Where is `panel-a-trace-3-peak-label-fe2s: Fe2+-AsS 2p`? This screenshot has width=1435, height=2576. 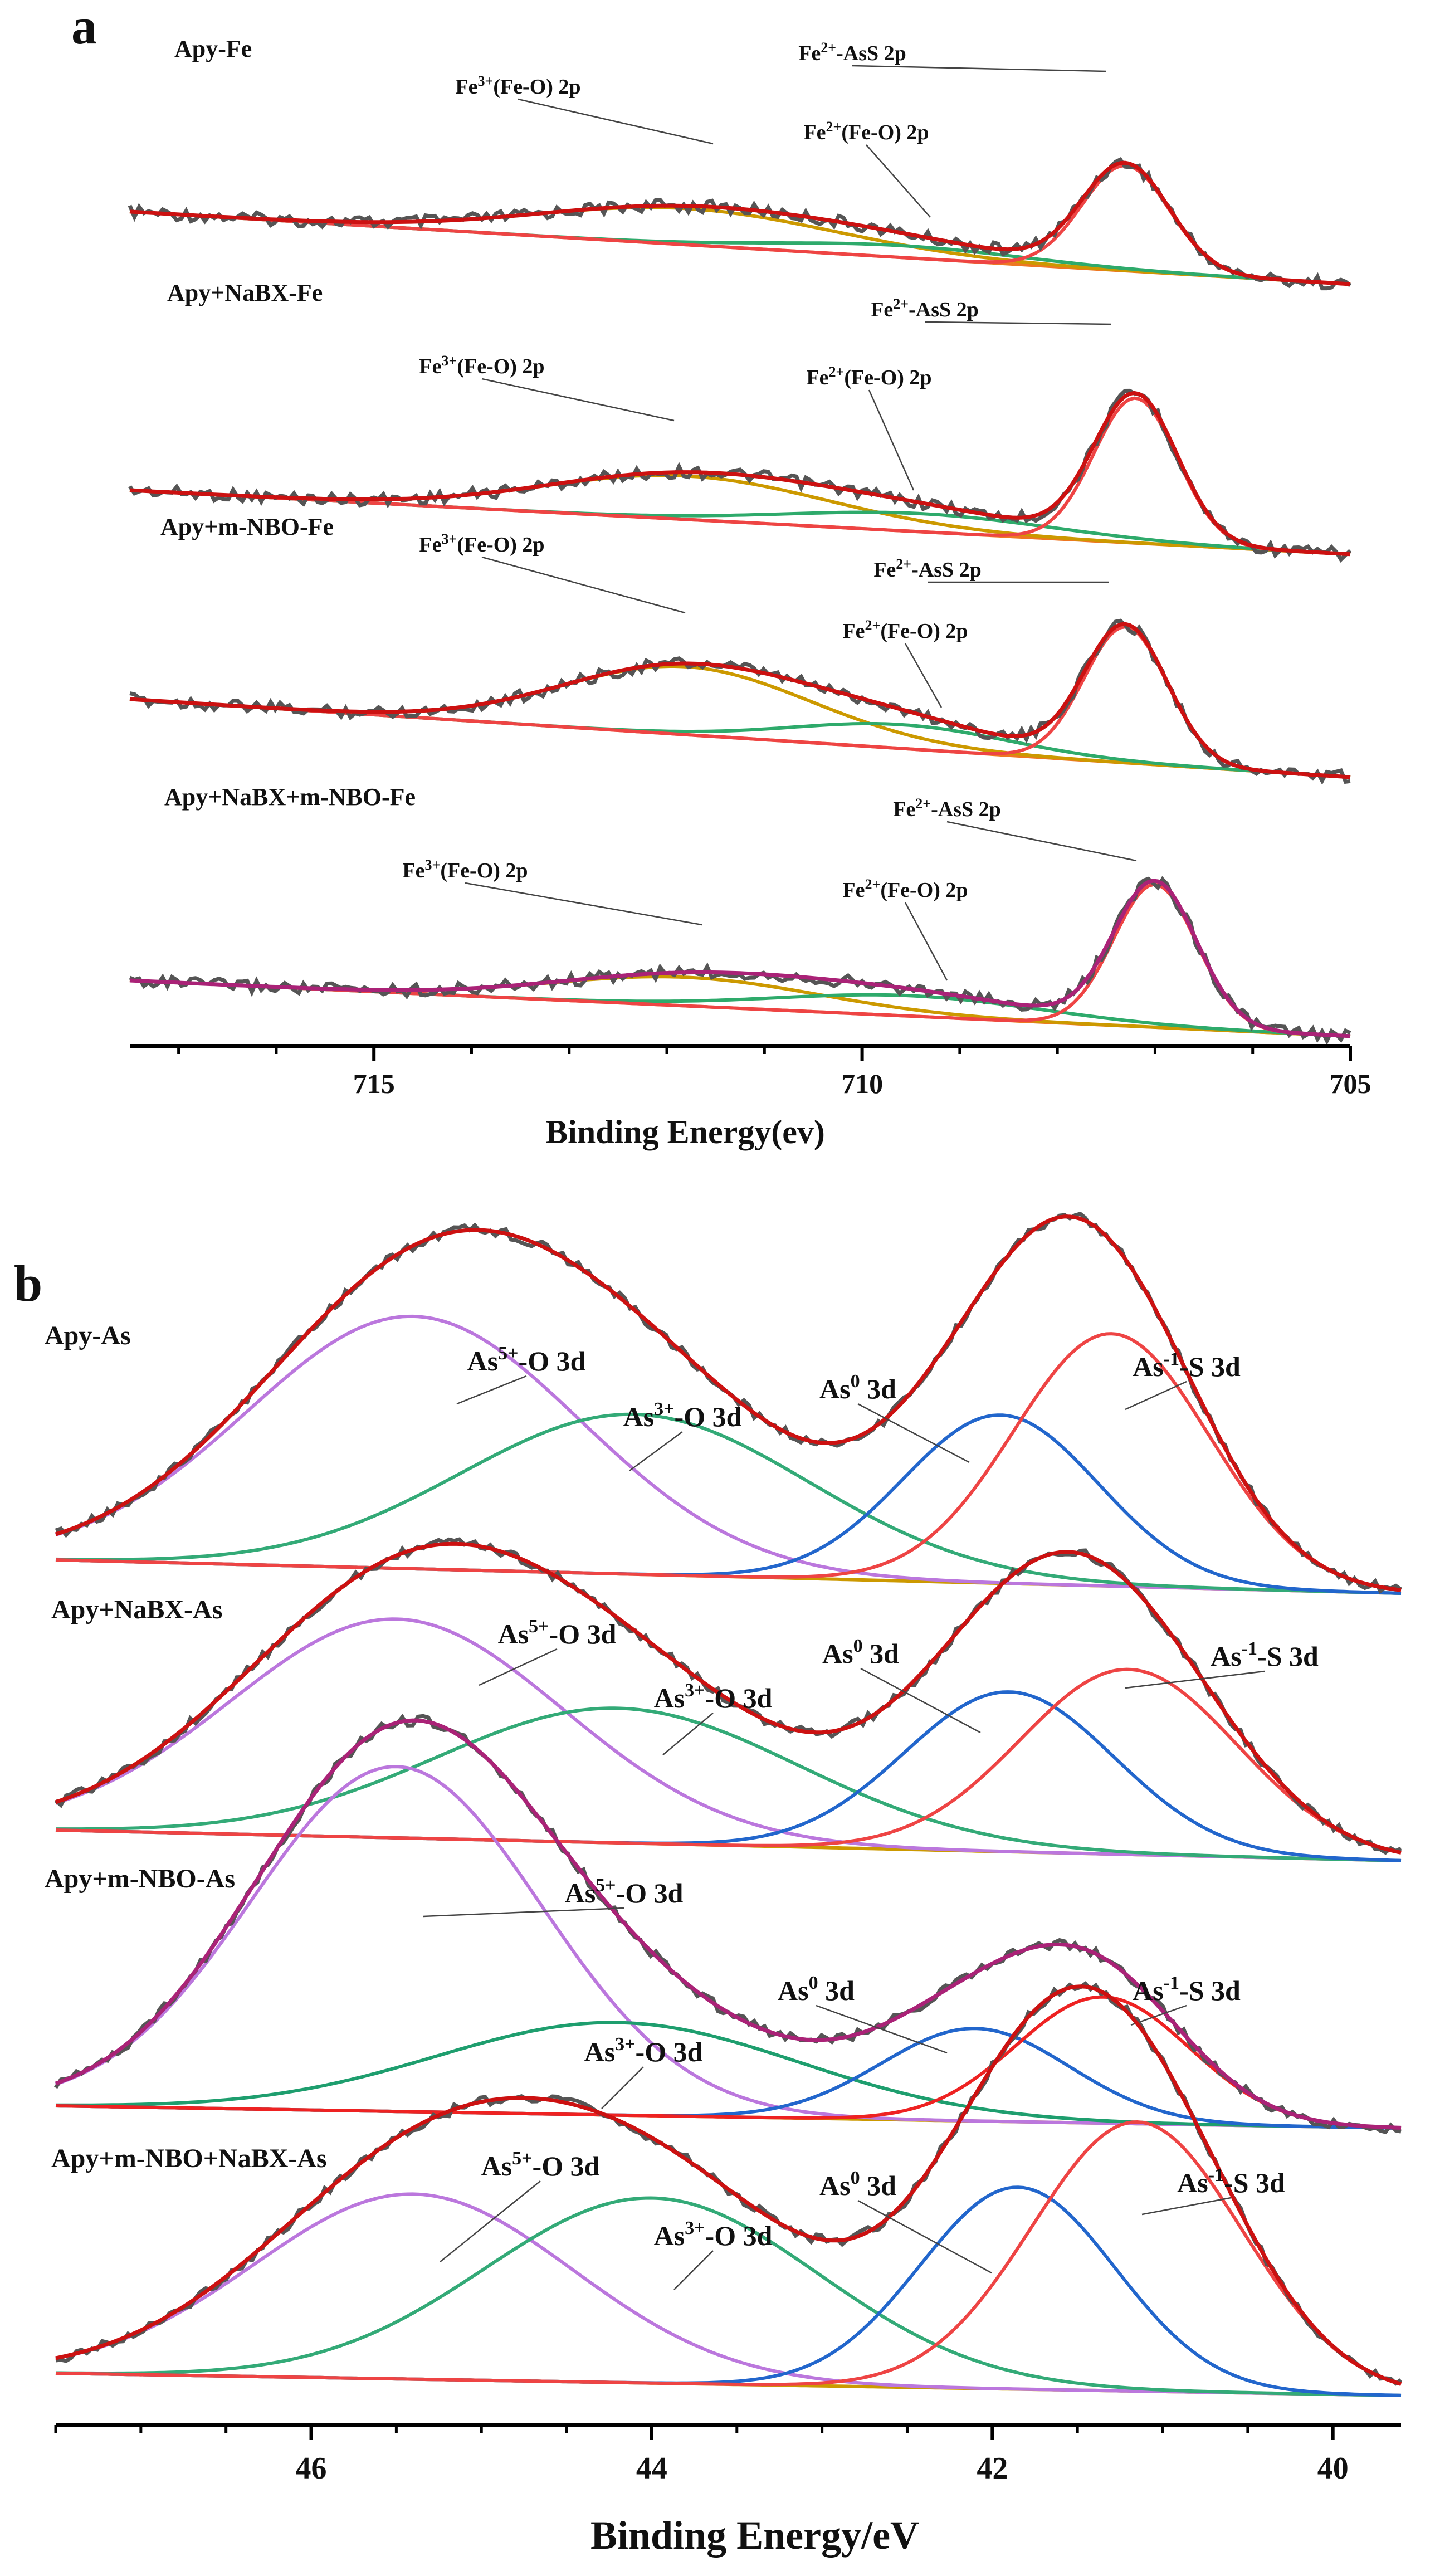
panel-a-trace-3-peak-label-fe2s: Fe2+-AsS 2p is located at coordinates (927, 569).